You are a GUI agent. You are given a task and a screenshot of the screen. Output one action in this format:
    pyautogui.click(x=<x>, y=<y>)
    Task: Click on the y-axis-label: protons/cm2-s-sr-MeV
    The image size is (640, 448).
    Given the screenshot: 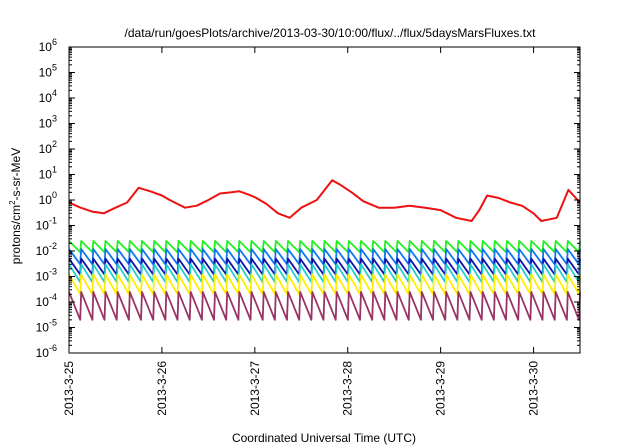 What is the action you would take?
    pyautogui.click(x=15, y=206)
    